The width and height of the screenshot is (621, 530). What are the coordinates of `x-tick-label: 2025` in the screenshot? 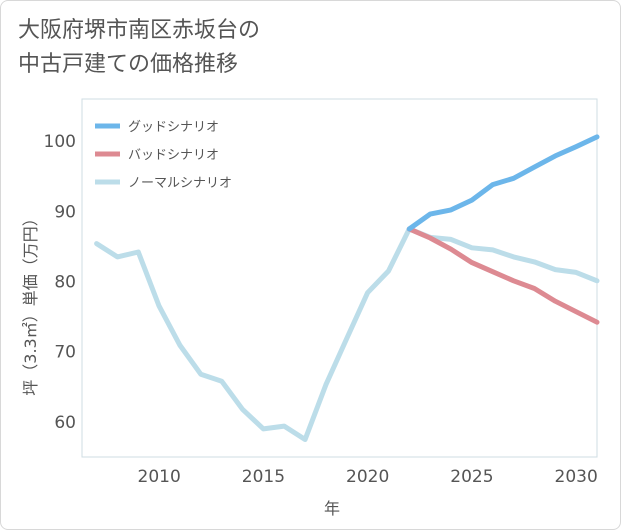 It's located at (471, 477).